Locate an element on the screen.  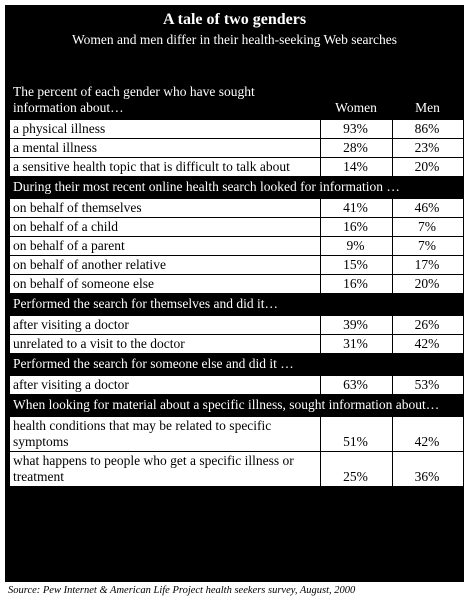
row-label: on behalf of someone else is located at coordinates (165, 284).